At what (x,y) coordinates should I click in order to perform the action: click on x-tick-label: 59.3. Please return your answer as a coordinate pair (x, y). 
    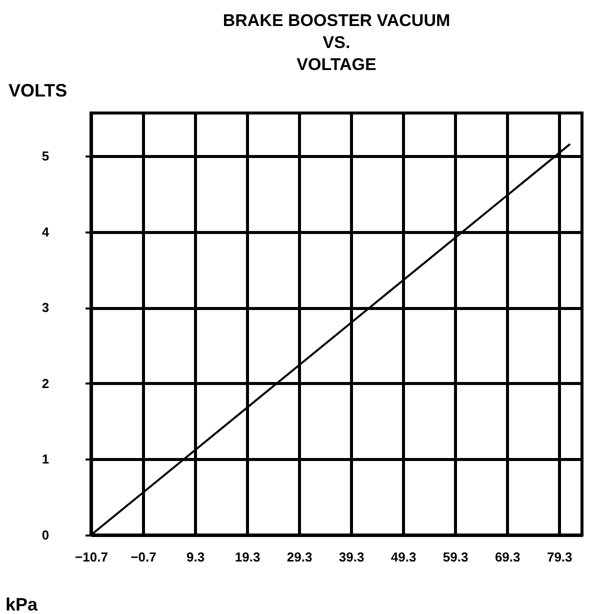
    Looking at the image, I should click on (455, 557).